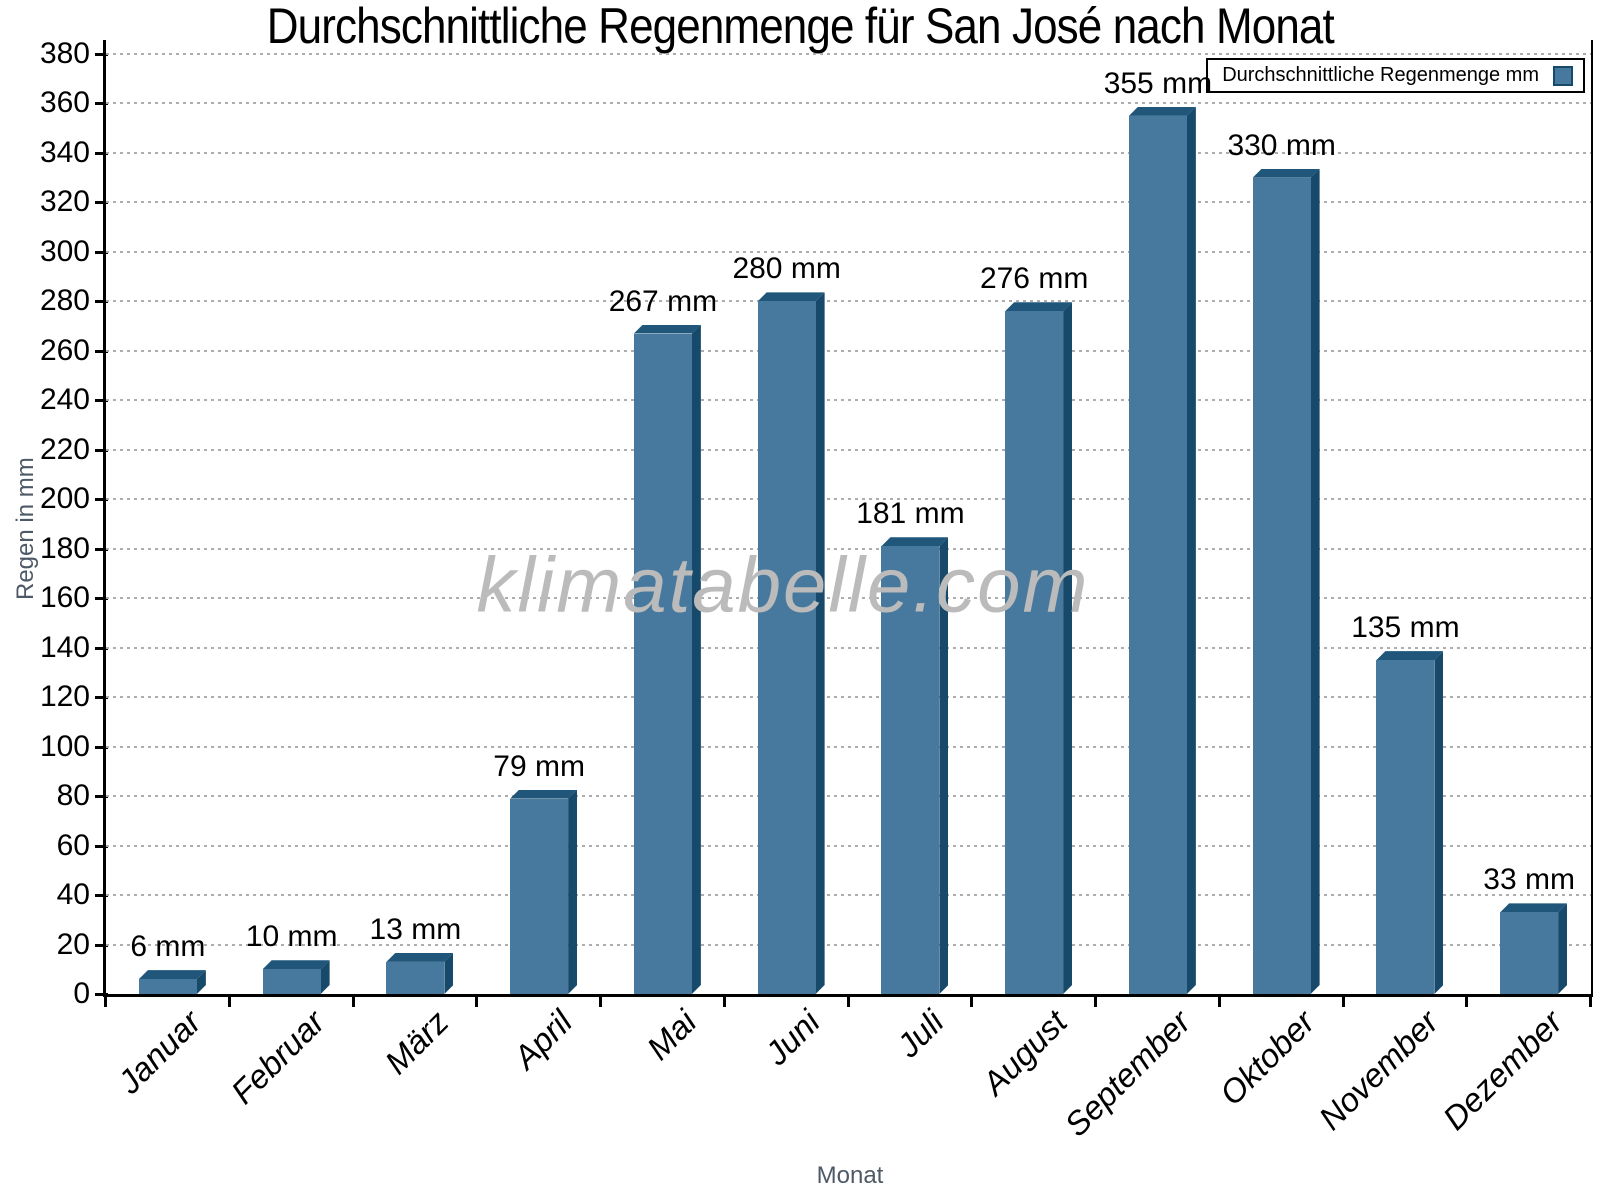  I want to click on y-tick-label: 300, so click(64, 251).